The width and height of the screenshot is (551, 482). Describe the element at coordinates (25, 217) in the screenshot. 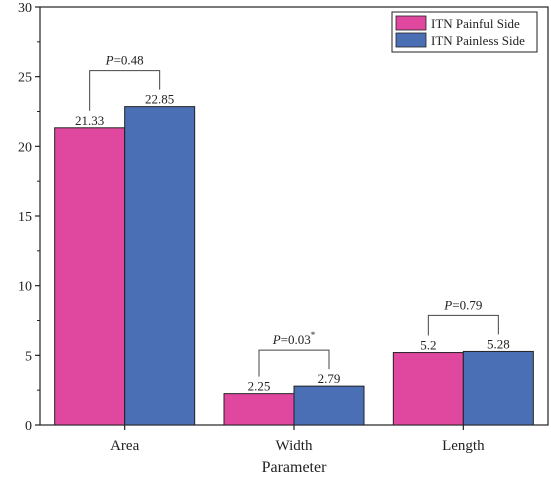

I see `y-tick-label: 15` at that location.